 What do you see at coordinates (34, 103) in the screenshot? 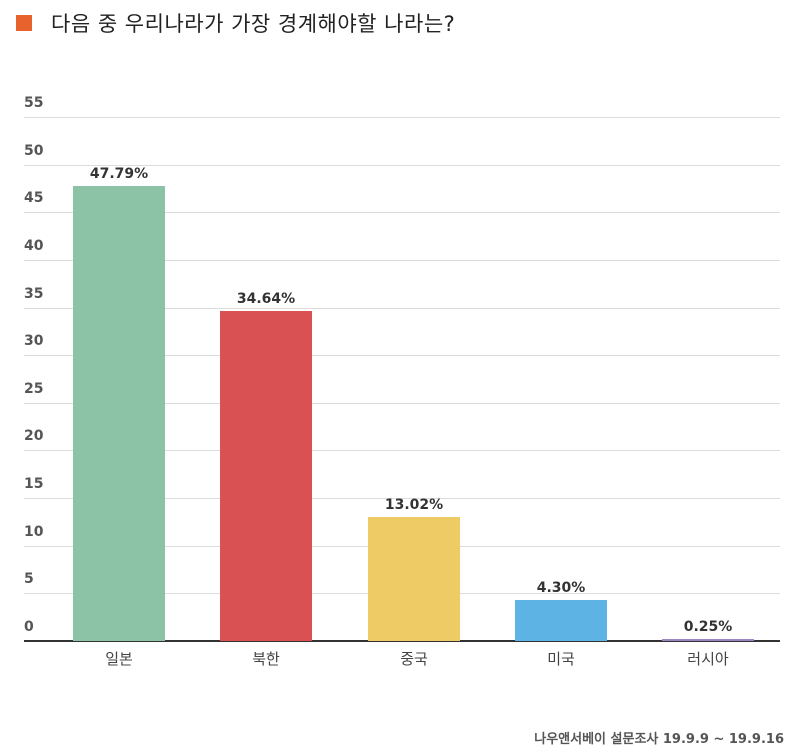
I see `y-axis-tick-label: 55` at bounding box center [34, 103].